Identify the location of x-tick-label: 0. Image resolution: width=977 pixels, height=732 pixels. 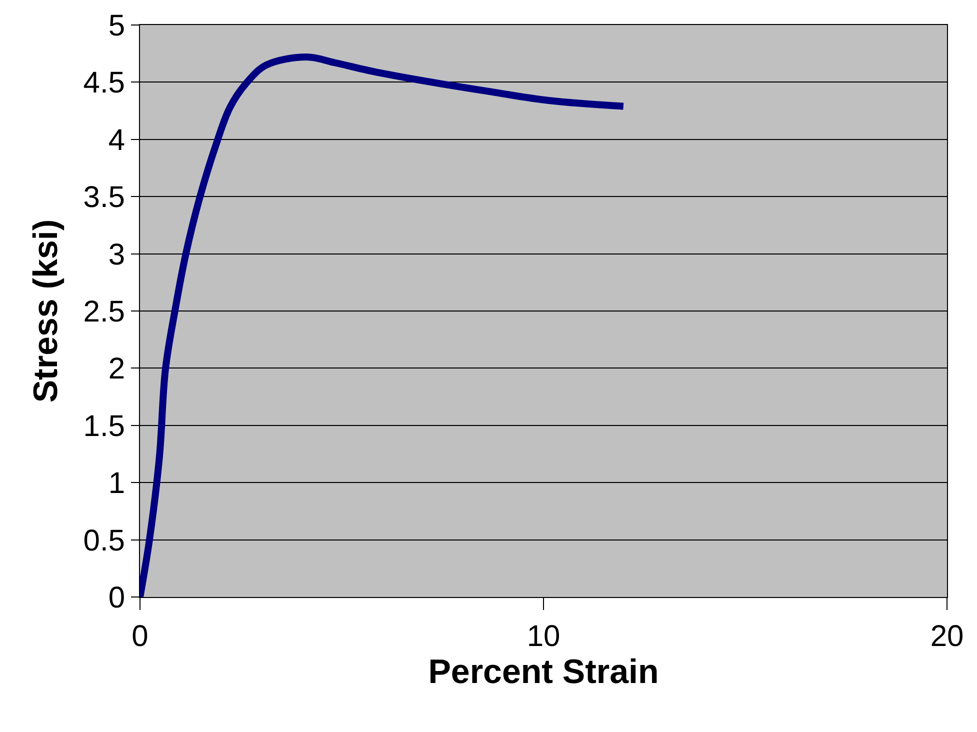
(140, 636).